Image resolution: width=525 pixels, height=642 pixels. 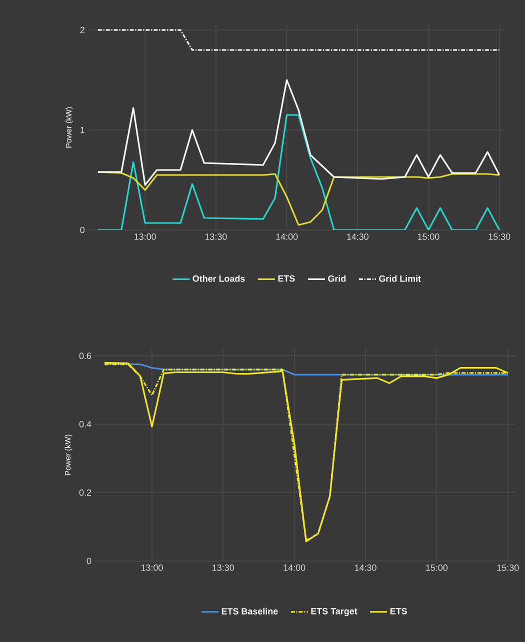 I want to click on y-tick-label: 2, so click(x=82, y=30).